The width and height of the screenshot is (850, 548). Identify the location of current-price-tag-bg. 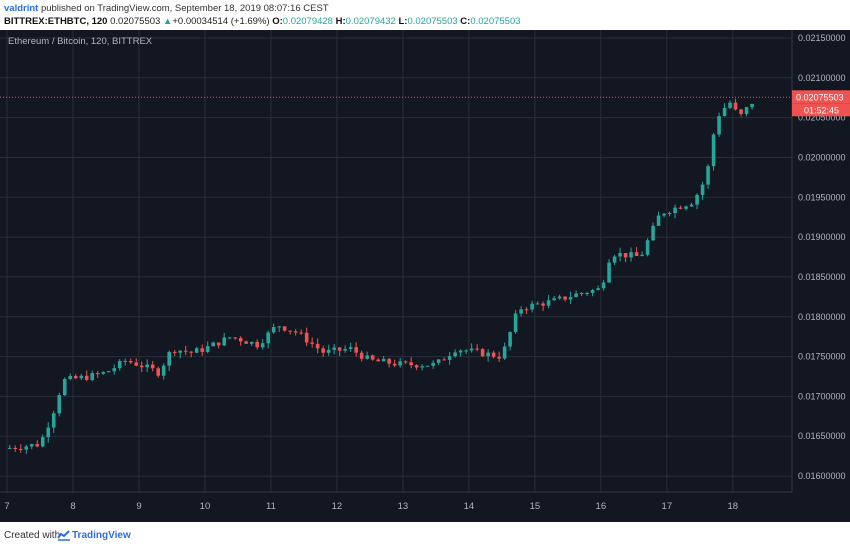
(821, 97).